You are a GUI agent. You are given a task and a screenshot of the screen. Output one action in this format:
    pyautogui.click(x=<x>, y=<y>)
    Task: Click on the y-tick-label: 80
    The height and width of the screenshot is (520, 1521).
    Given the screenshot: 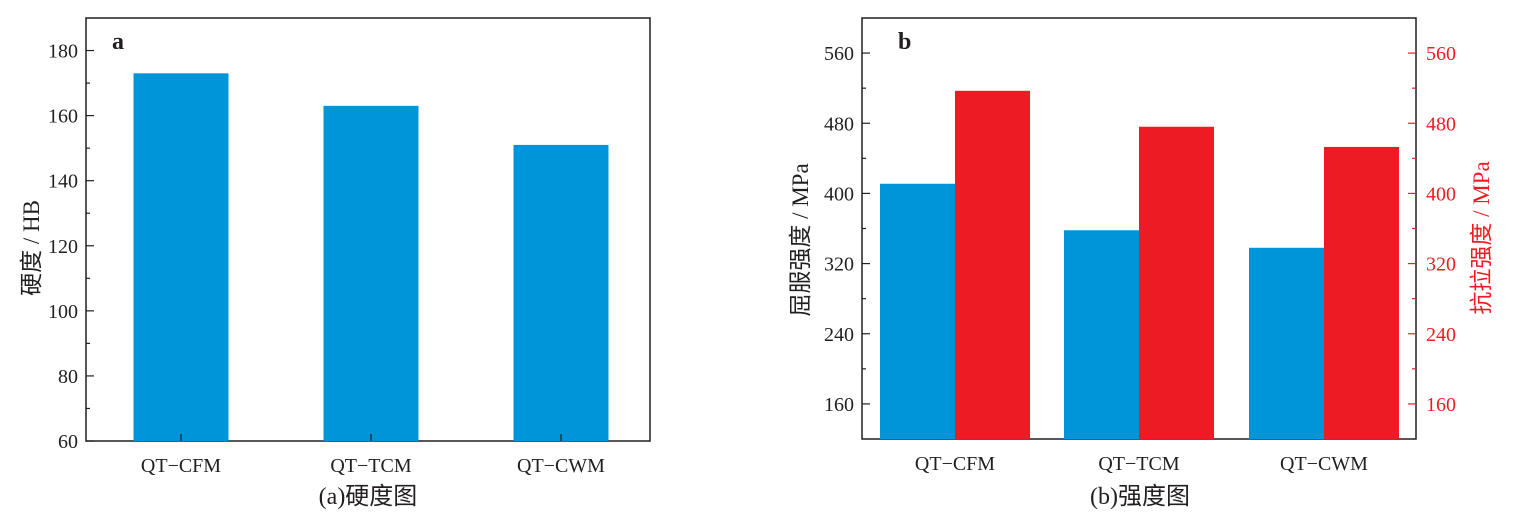 What is the action you would take?
    pyautogui.click(x=68, y=377)
    